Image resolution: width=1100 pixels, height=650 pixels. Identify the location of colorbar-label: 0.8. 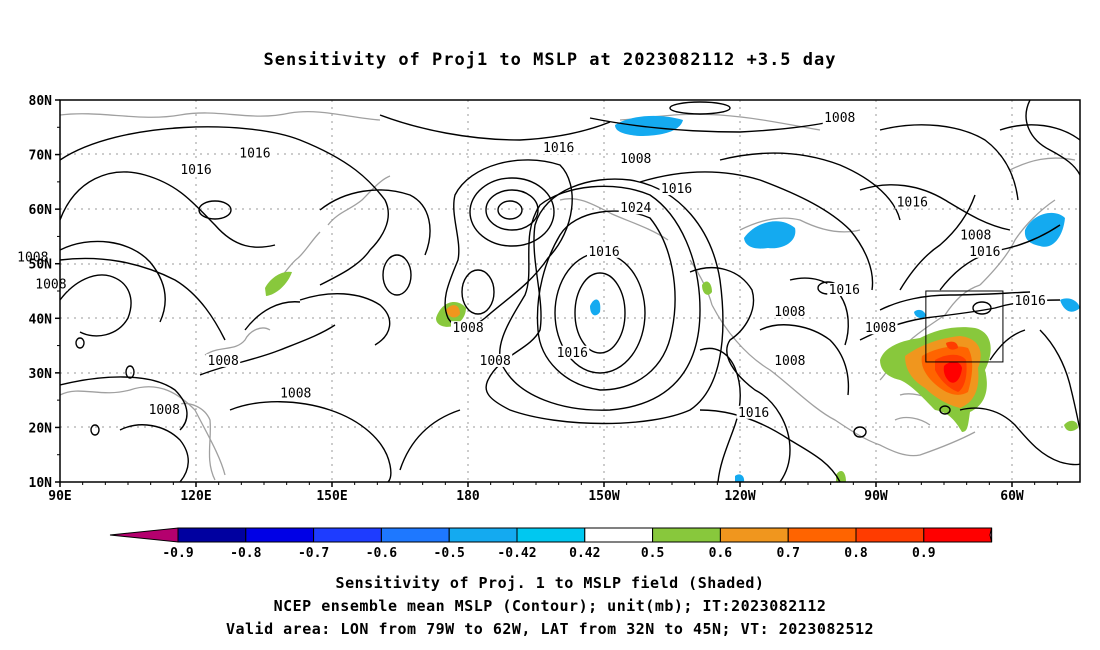
(856, 553).